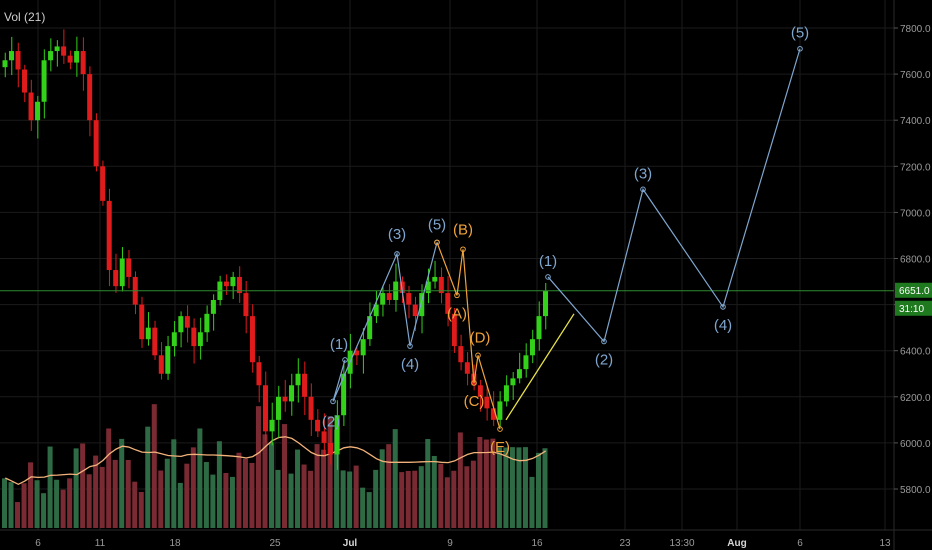  I want to click on wave-label: (1), so click(548, 261).